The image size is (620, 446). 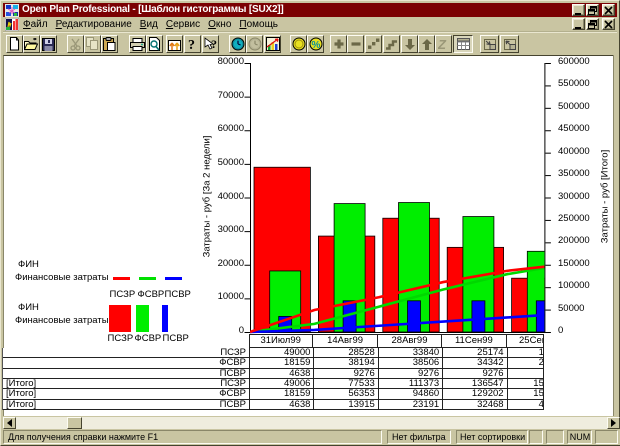 I want to click on mdi-close-button, so click(x=608, y=24).